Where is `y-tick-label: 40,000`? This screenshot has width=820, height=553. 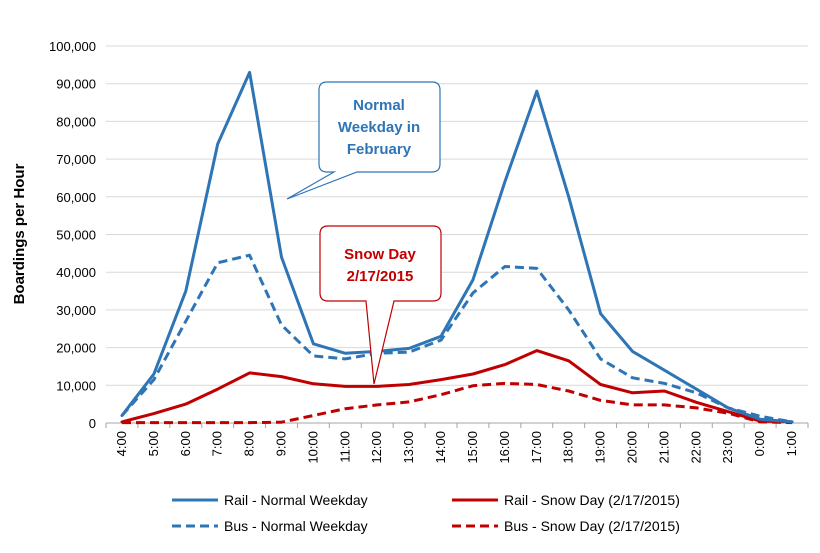
y-tick-label: 40,000 is located at coordinates (76, 272).